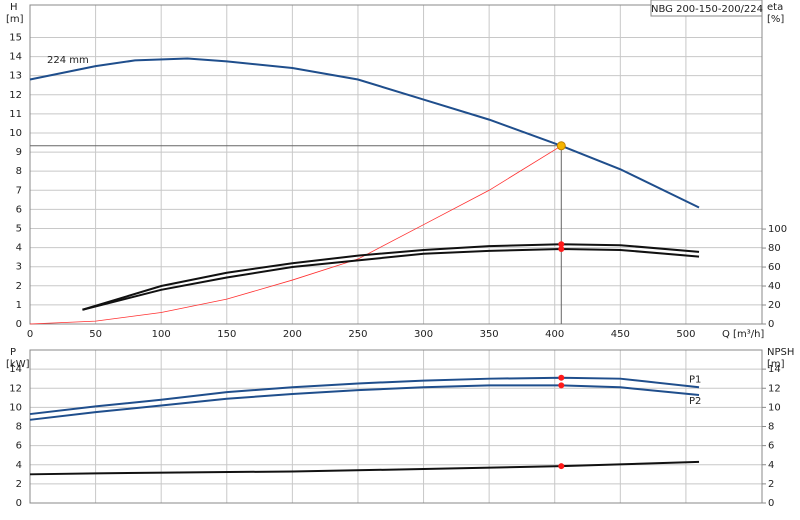  Describe the element at coordinates (777, 229) in the screenshot. I see `y2-tick-label: 100` at that location.